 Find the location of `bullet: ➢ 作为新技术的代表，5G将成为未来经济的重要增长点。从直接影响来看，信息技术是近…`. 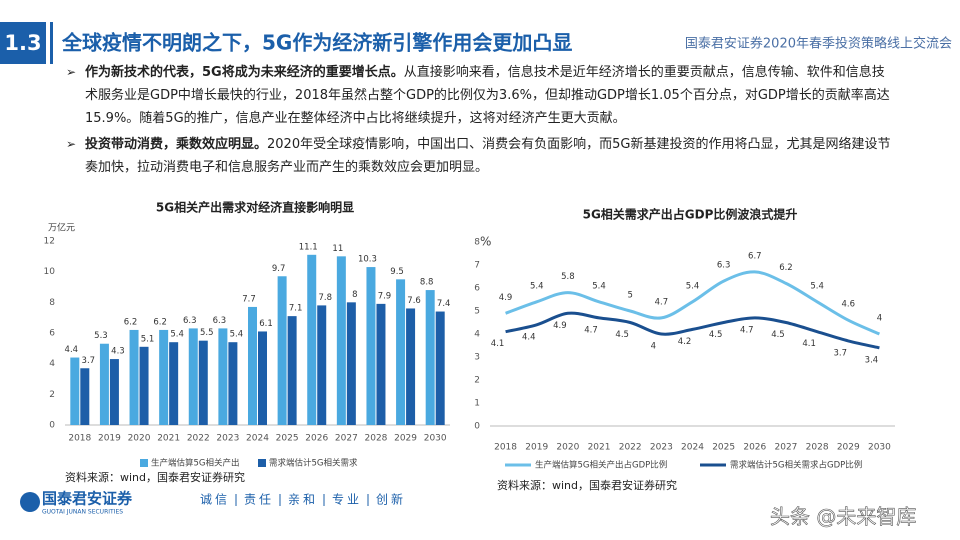

bullet: ➢ 作为新技术的代表，5G将成为未来经济的重要增长点。从直接影响来看，信息技术是近… is located at coordinates (481, 95).